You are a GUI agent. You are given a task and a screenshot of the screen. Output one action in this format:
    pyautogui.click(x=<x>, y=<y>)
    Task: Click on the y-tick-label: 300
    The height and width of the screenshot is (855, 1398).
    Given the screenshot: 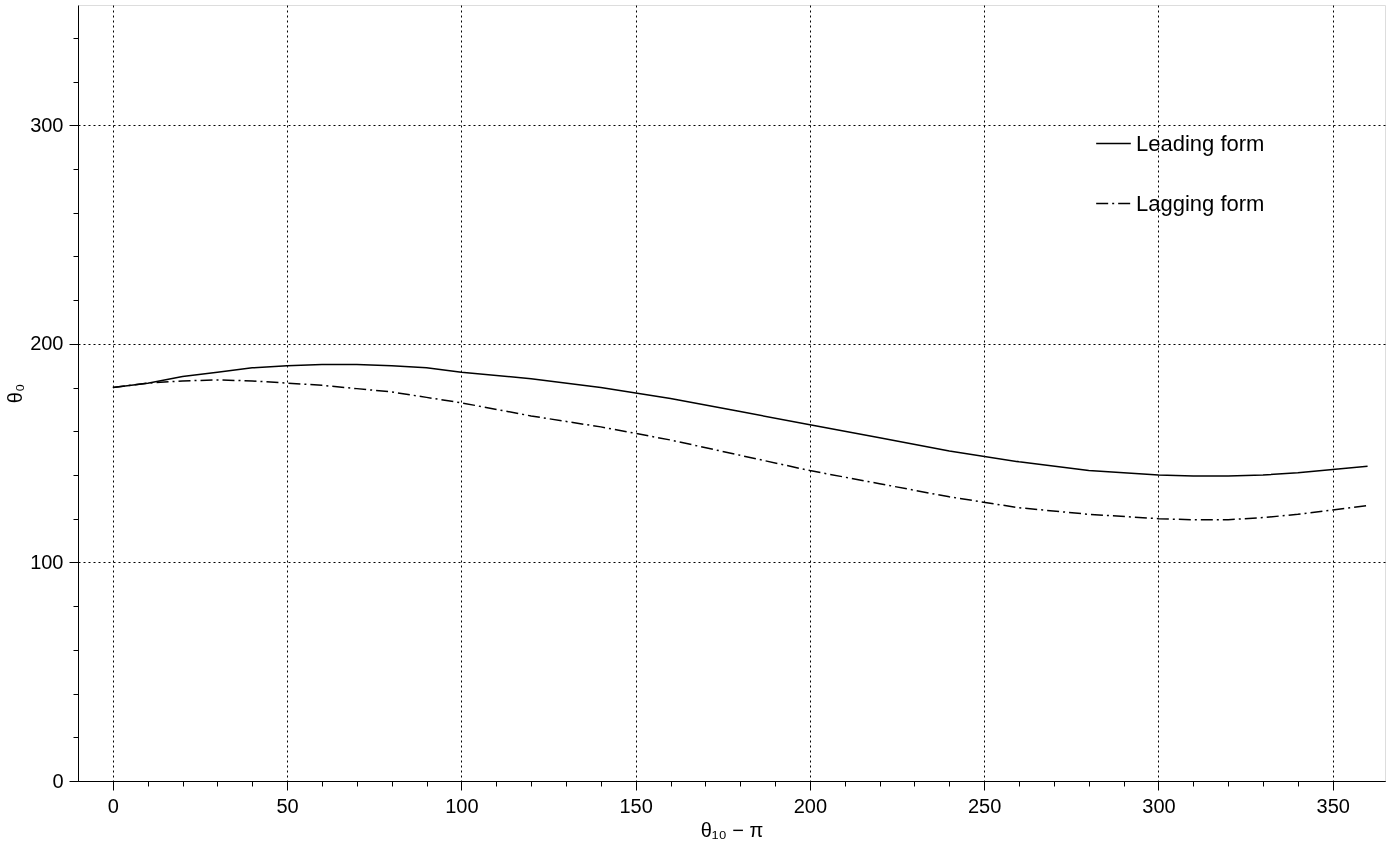 What is the action you would take?
    pyautogui.click(x=47, y=124)
    